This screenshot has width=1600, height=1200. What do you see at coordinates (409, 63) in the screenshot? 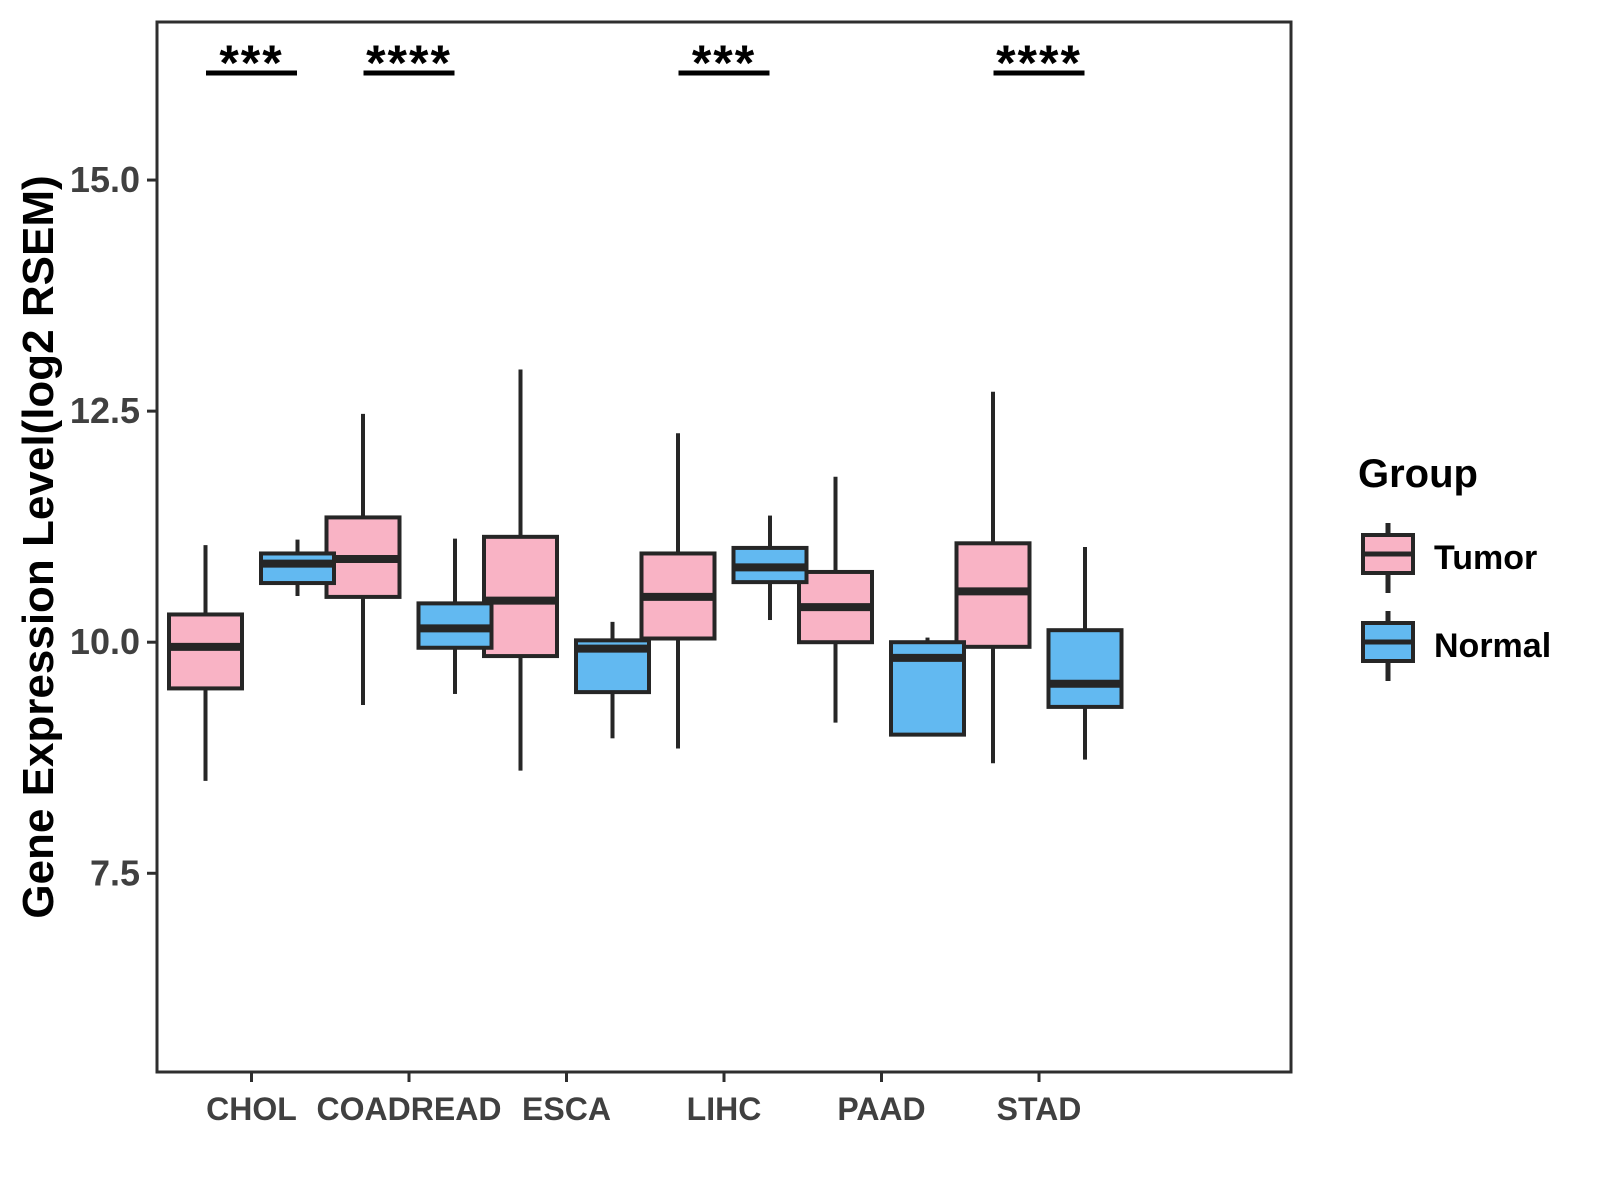
I see `significance-stars-coadread: ****` at bounding box center [409, 63].